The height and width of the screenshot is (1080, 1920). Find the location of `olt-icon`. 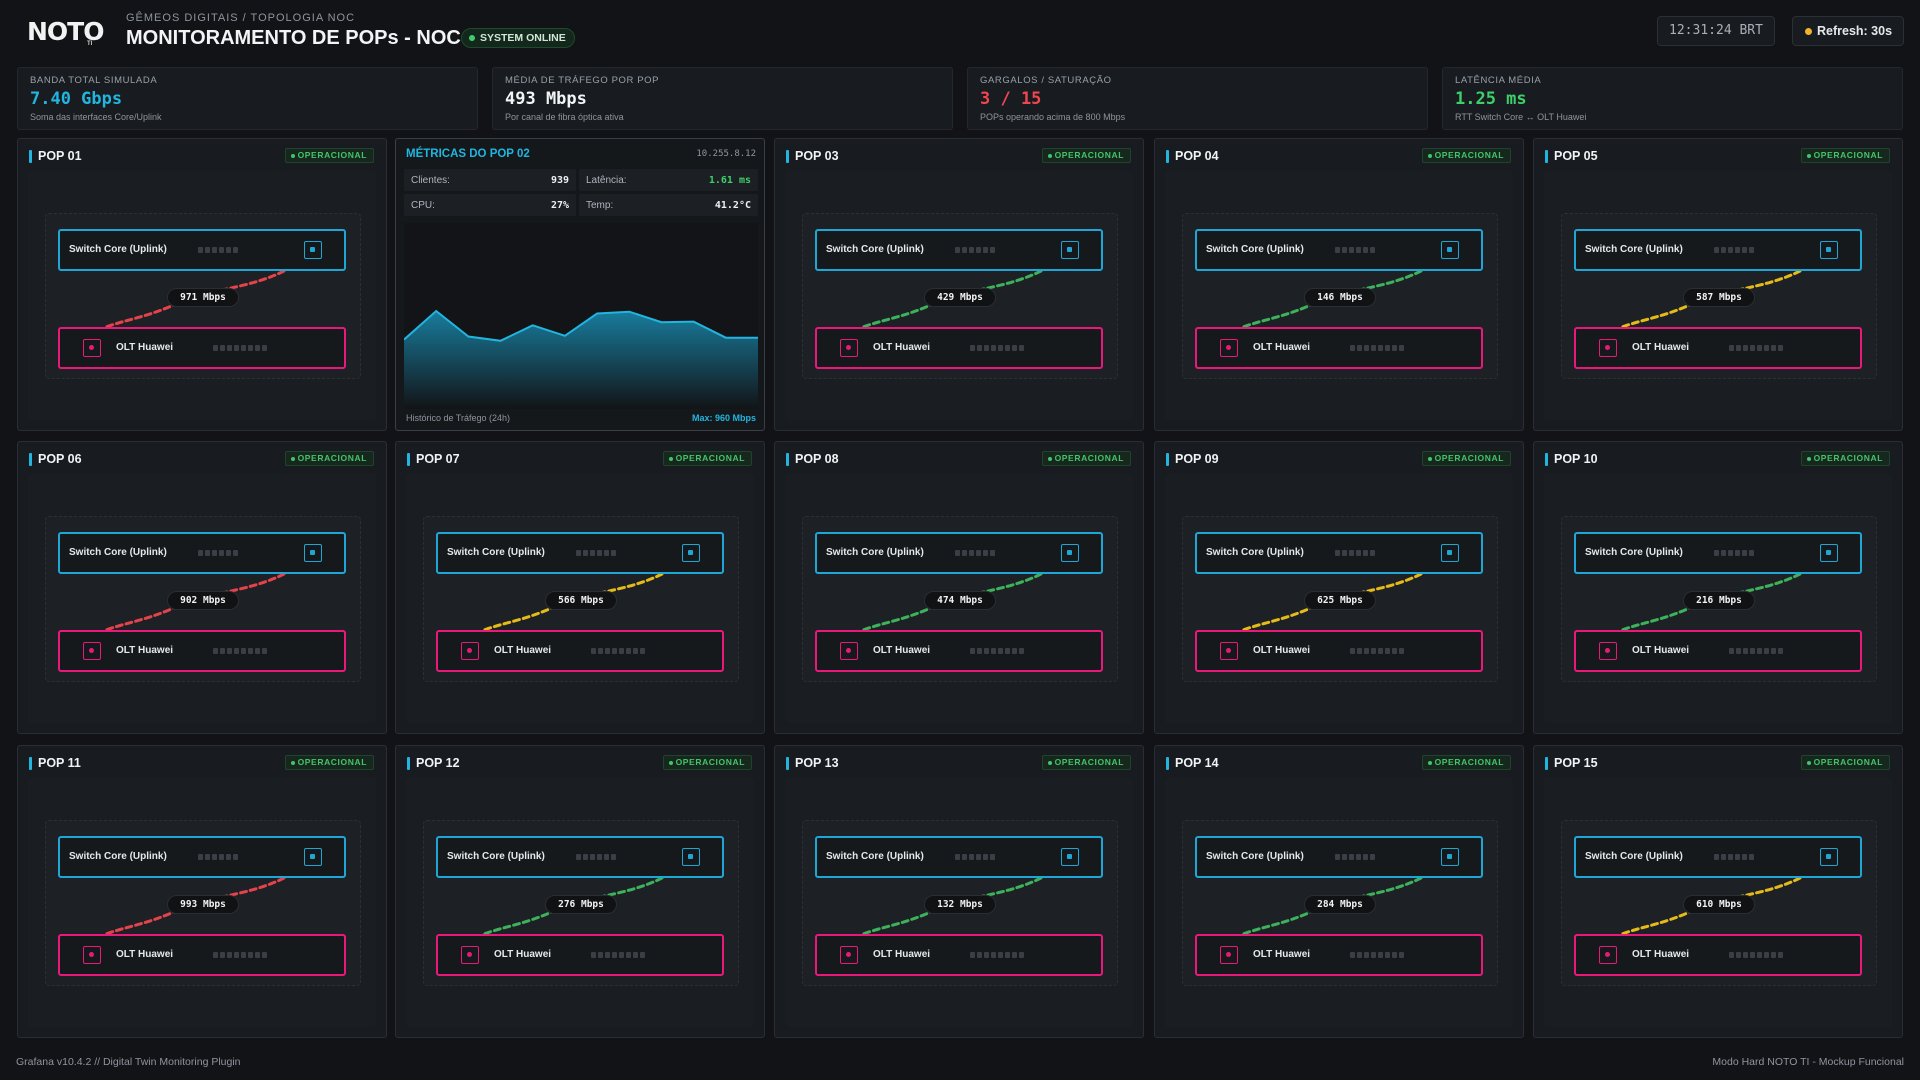

olt-icon is located at coordinates (1608, 651).